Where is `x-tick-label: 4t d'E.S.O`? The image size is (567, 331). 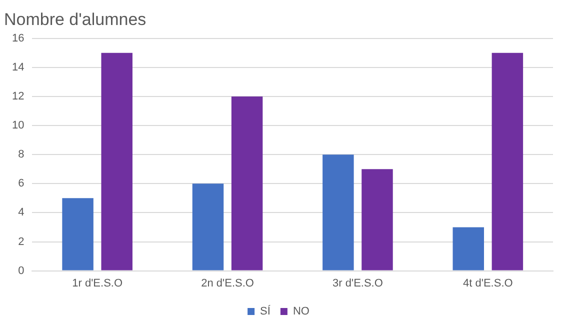
x-tick-label: 4t d'E.S.O is located at coordinates (488, 283).